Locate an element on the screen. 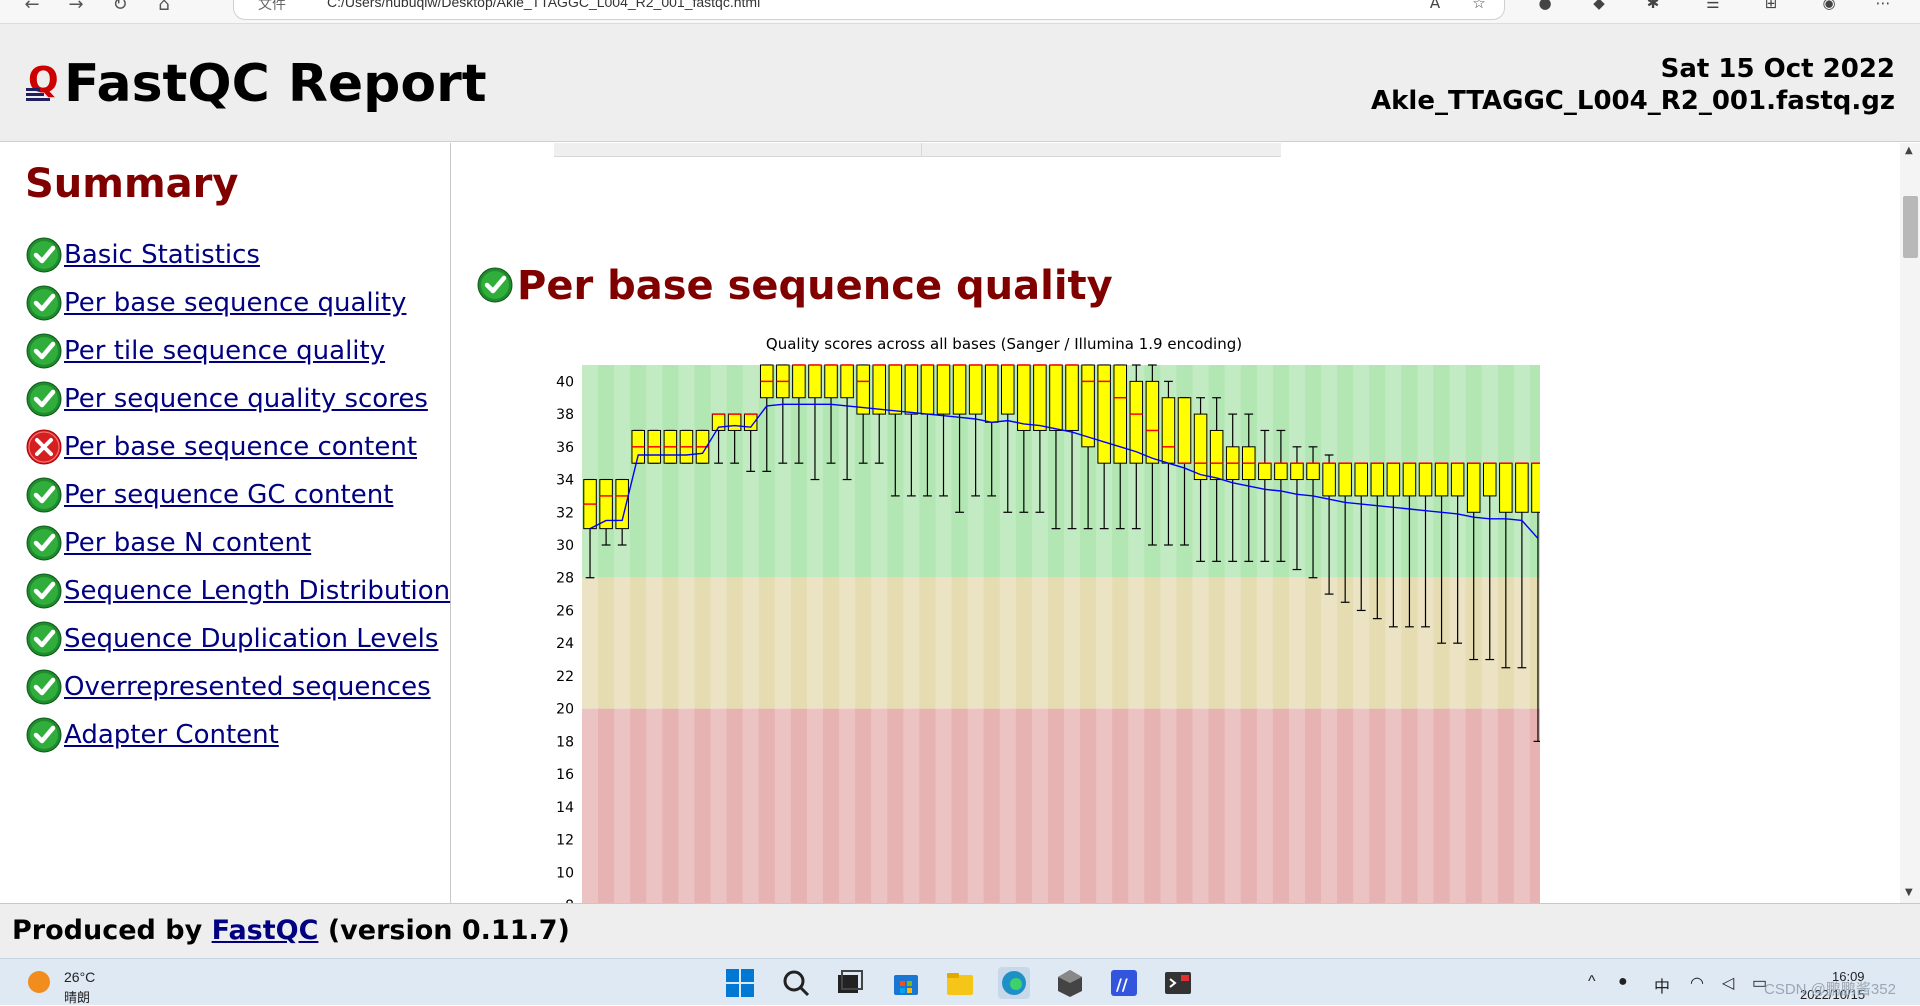  page-scrollbar is located at coordinates (1910, 523).